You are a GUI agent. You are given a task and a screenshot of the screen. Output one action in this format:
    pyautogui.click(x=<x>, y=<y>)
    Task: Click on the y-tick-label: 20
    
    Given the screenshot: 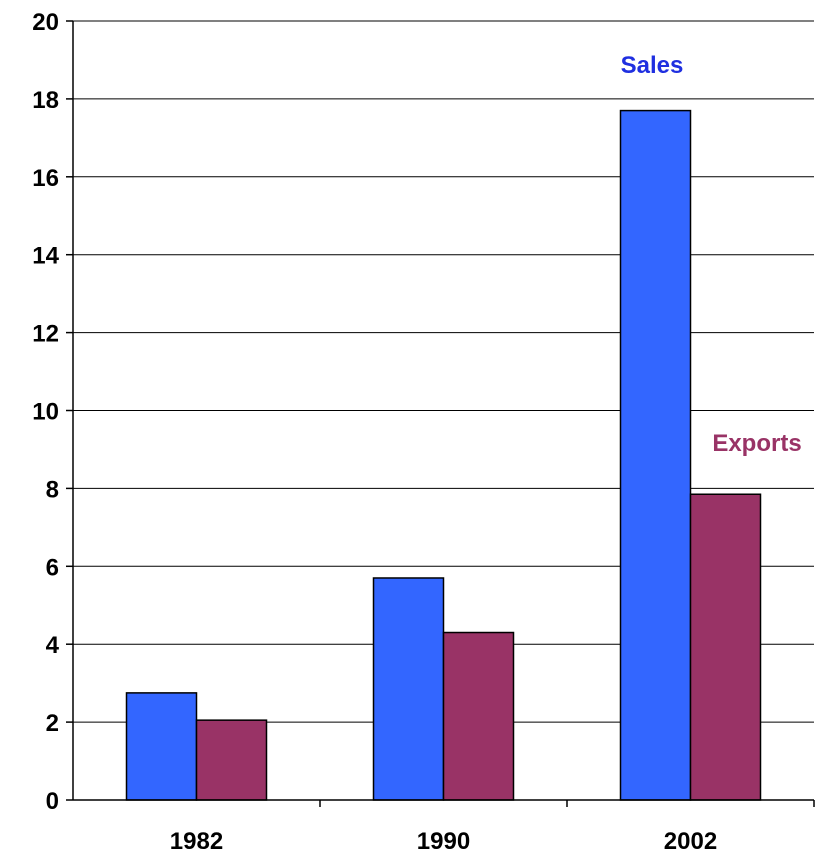 What is the action you would take?
    pyautogui.click(x=45, y=22)
    